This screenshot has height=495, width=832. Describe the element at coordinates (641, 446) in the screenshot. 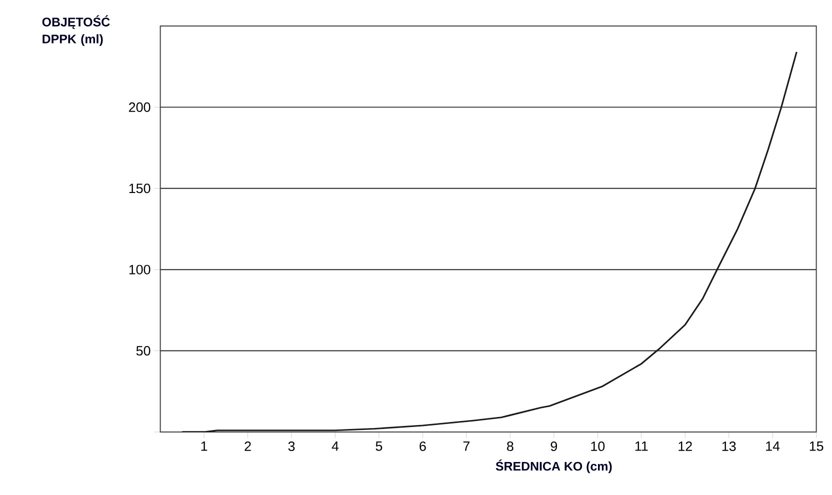

I see `x-tick-label: 11` at that location.